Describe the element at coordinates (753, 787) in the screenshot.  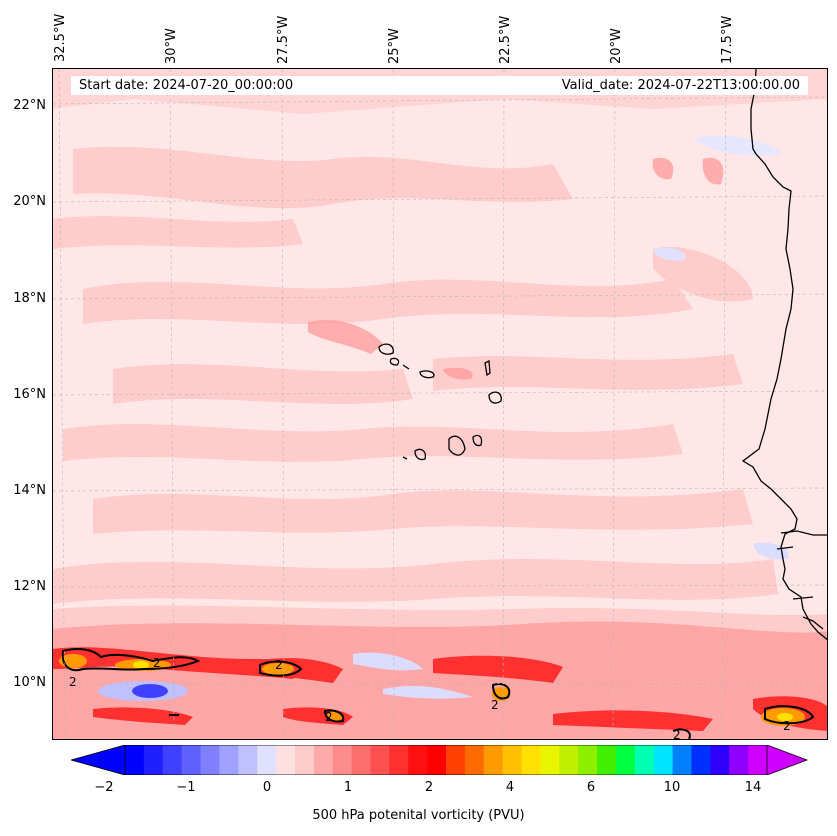
I see `colorbar-tick: 14` at that location.